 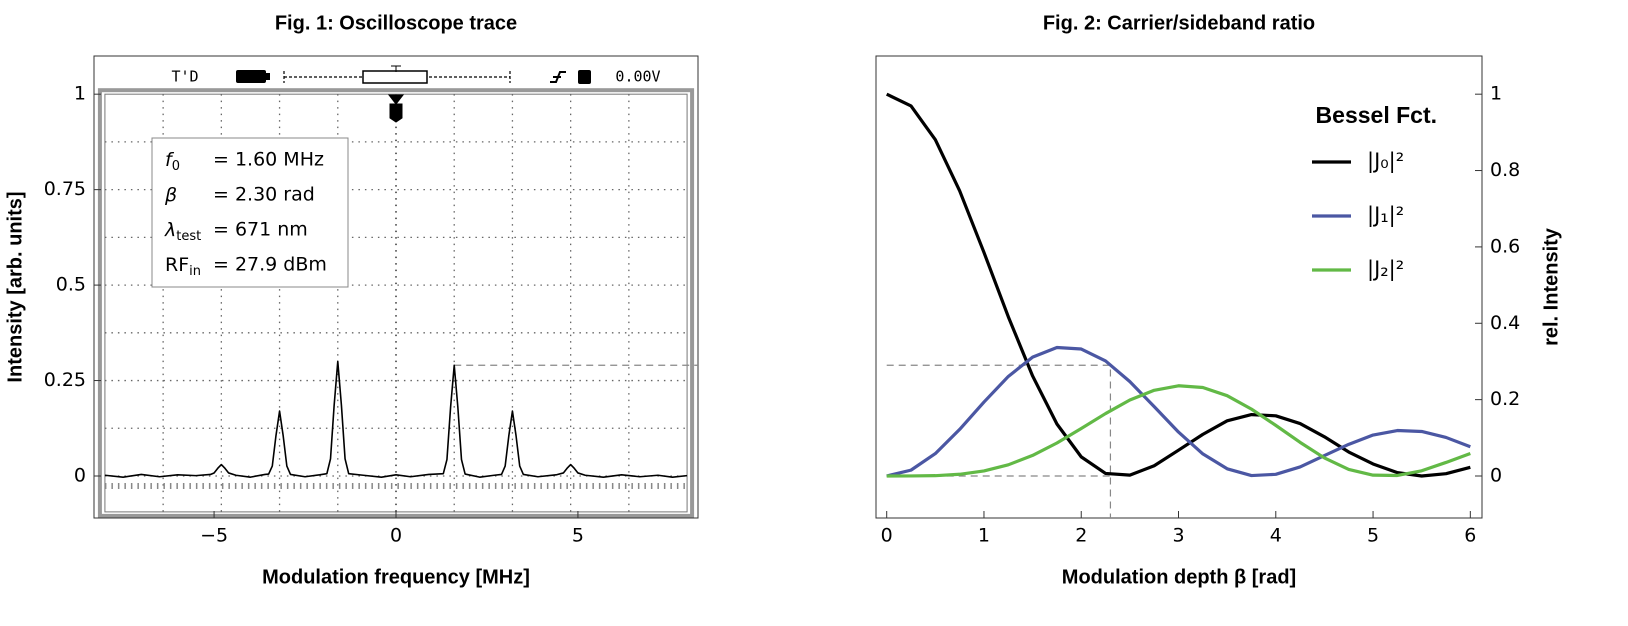 What do you see at coordinates (1505, 246) in the screenshot?
I see `y-tick-label: 0.6` at bounding box center [1505, 246].